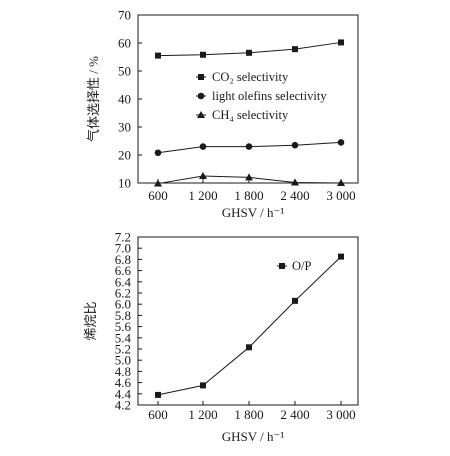  I want to click on y-tick-label: 4.2, so click(123, 405).